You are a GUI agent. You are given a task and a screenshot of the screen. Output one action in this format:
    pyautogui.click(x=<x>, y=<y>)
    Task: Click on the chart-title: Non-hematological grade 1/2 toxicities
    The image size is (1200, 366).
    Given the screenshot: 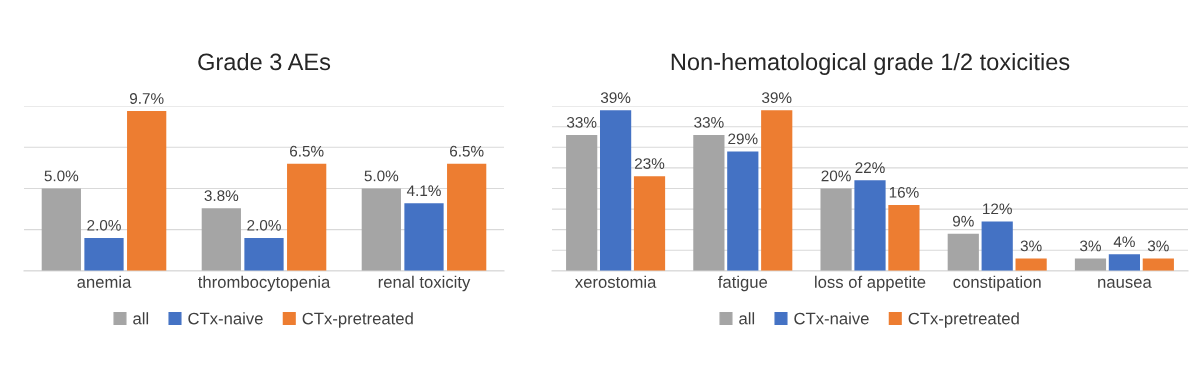 What is the action you would take?
    pyautogui.click(x=870, y=63)
    